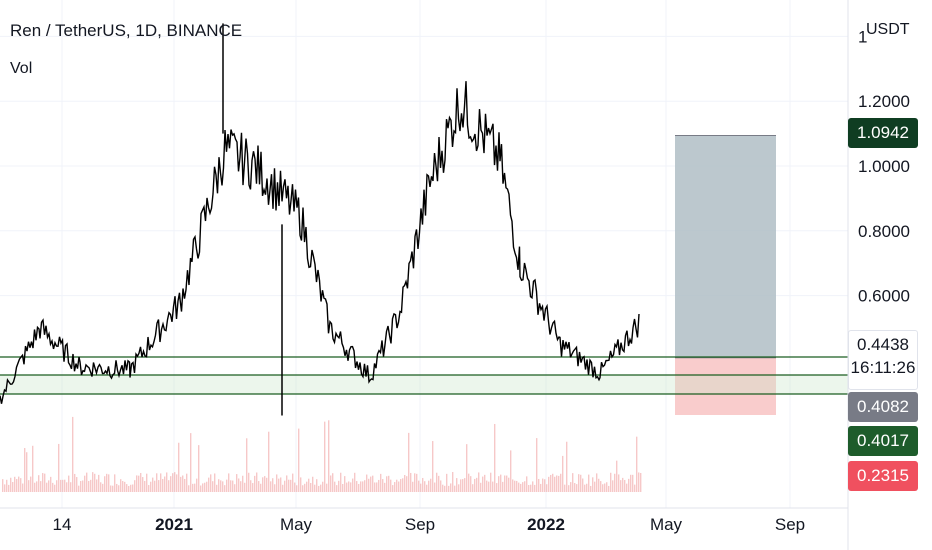 The image size is (932, 550). What do you see at coordinates (862, 36) in the screenshot?
I see `price-tick-label: 1` at bounding box center [862, 36].